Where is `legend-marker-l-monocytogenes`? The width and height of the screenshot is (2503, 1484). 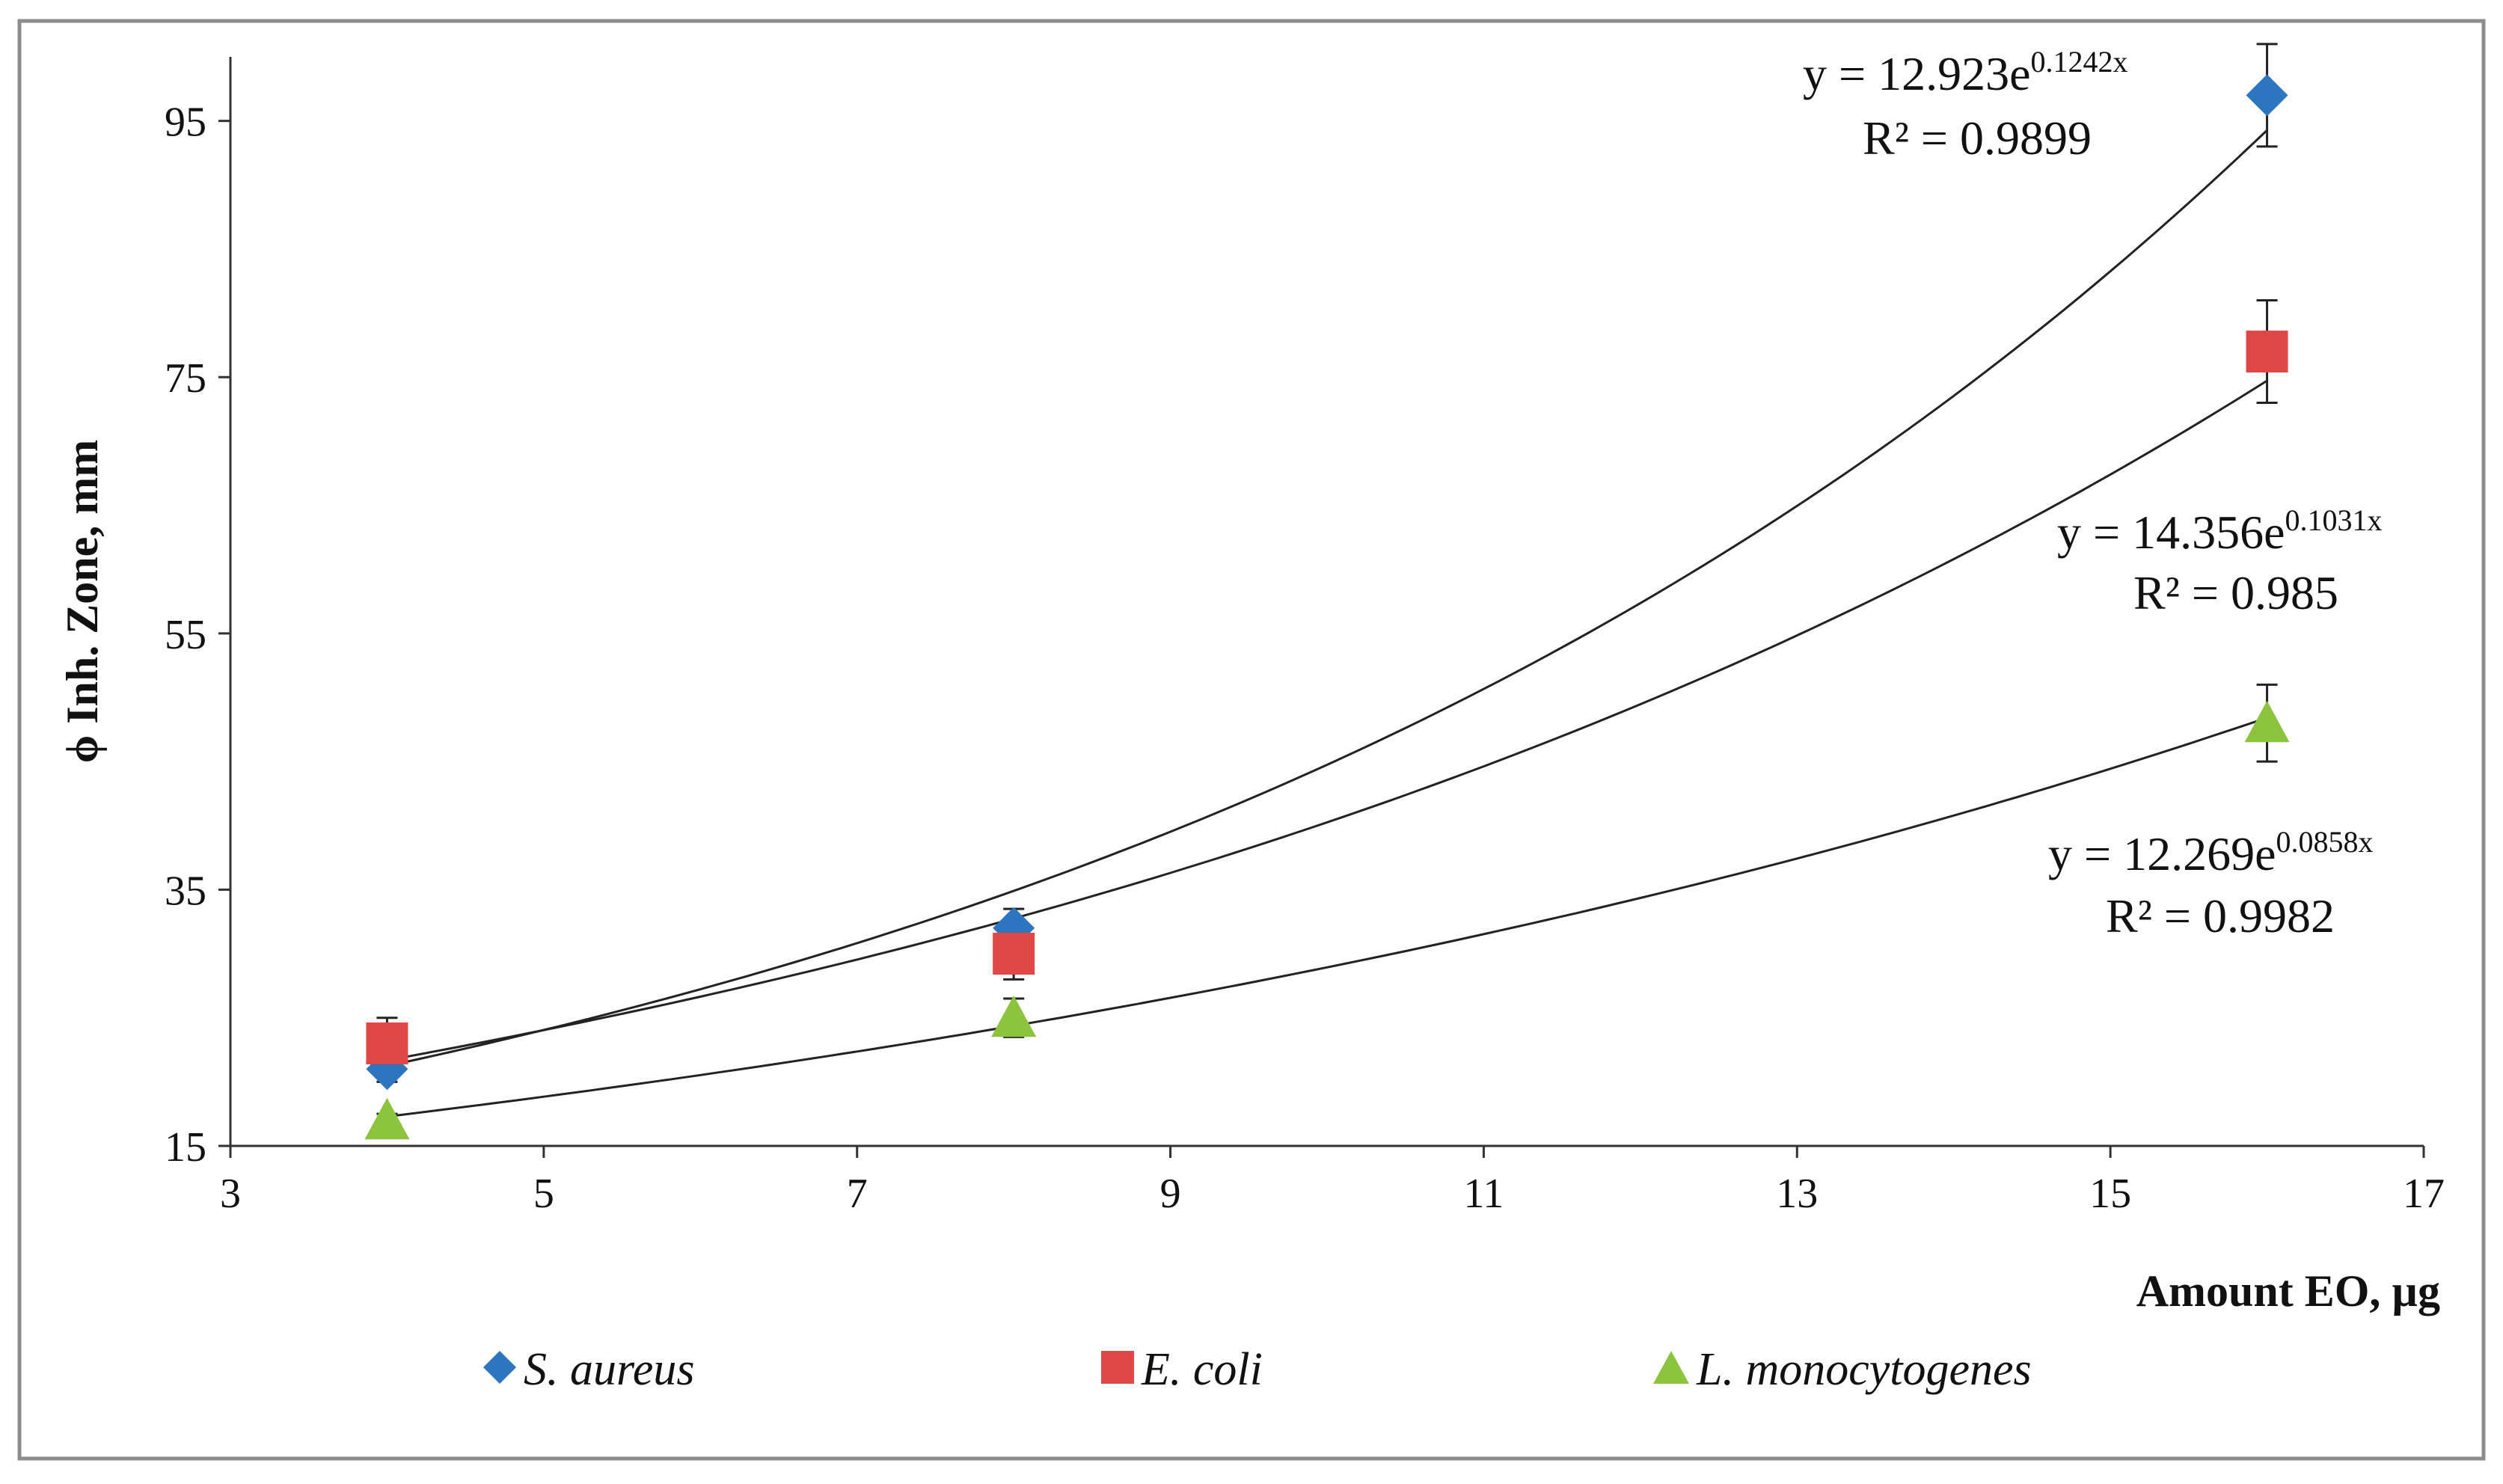
legend-marker-l-monocytogenes is located at coordinates (1671, 1367).